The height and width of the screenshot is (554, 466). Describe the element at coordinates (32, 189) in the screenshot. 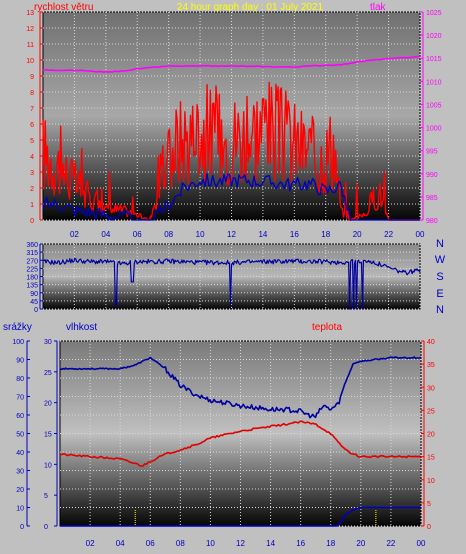

I see `y-tick-label: 2` at that location.